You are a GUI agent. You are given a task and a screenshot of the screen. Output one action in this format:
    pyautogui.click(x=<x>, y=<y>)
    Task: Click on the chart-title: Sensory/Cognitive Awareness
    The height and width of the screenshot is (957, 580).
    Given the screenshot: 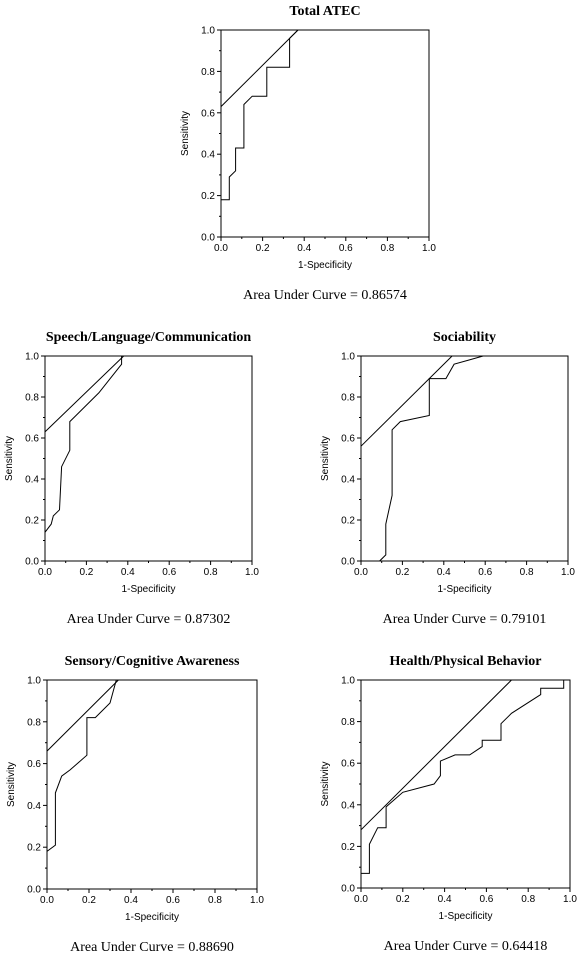 What is the action you would take?
    pyautogui.click(x=152, y=661)
    